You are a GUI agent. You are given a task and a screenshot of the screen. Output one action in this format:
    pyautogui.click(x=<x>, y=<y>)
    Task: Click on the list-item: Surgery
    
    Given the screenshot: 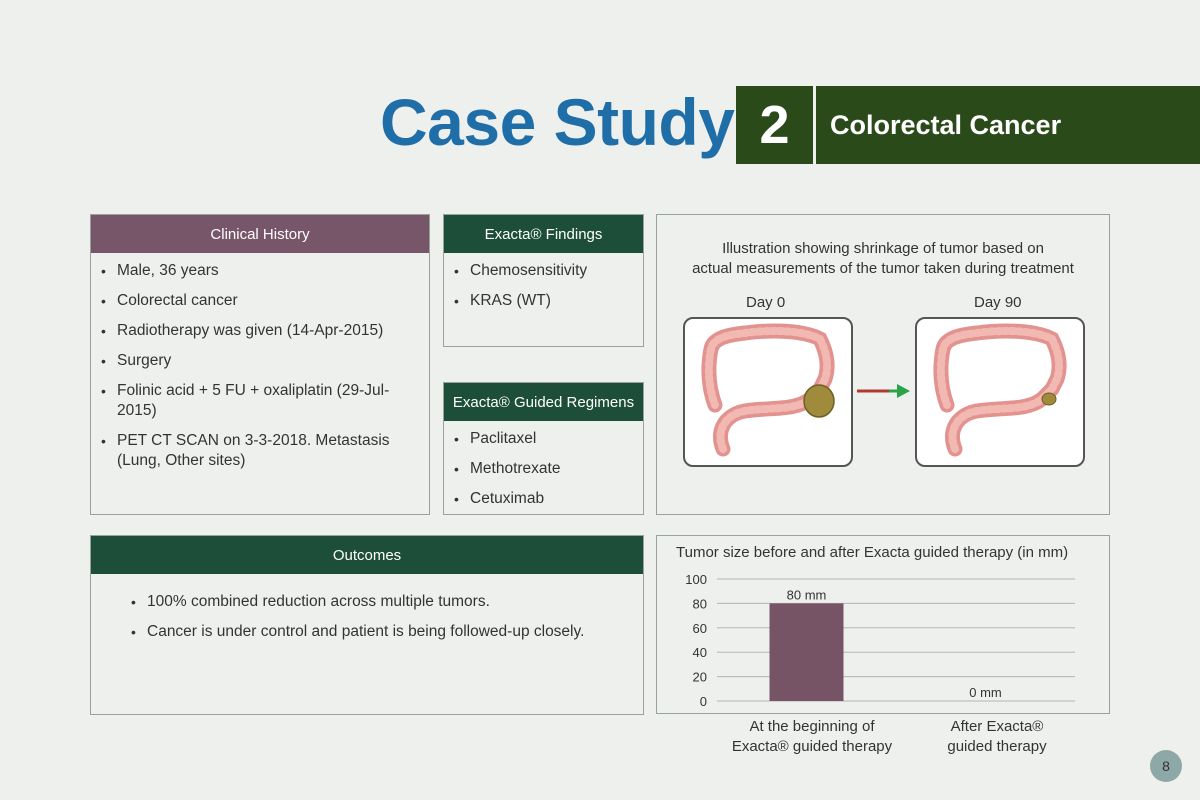 What is the action you would take?
    pyautogui.click(x=260, y=361)
    